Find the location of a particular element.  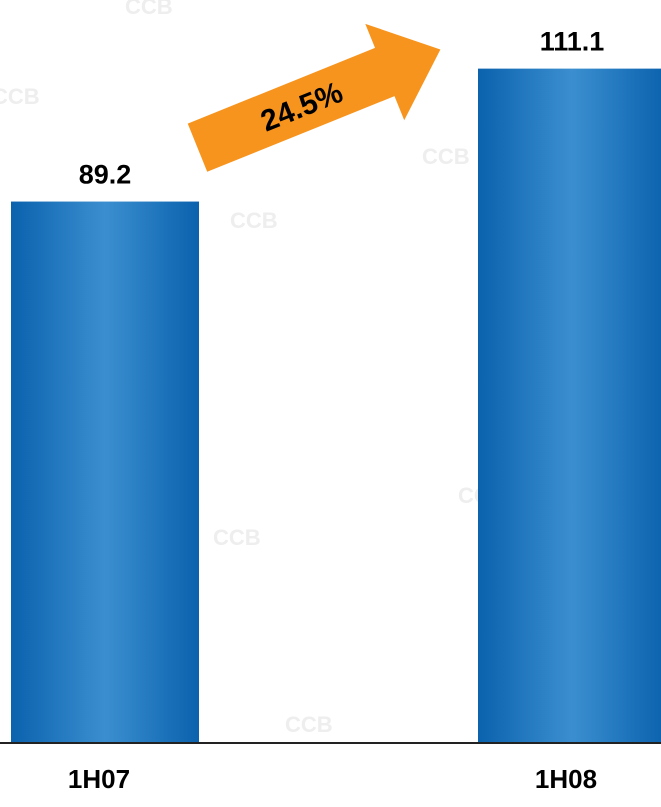

x-tick-label: 1H08 is located at coordinates (566, 779).